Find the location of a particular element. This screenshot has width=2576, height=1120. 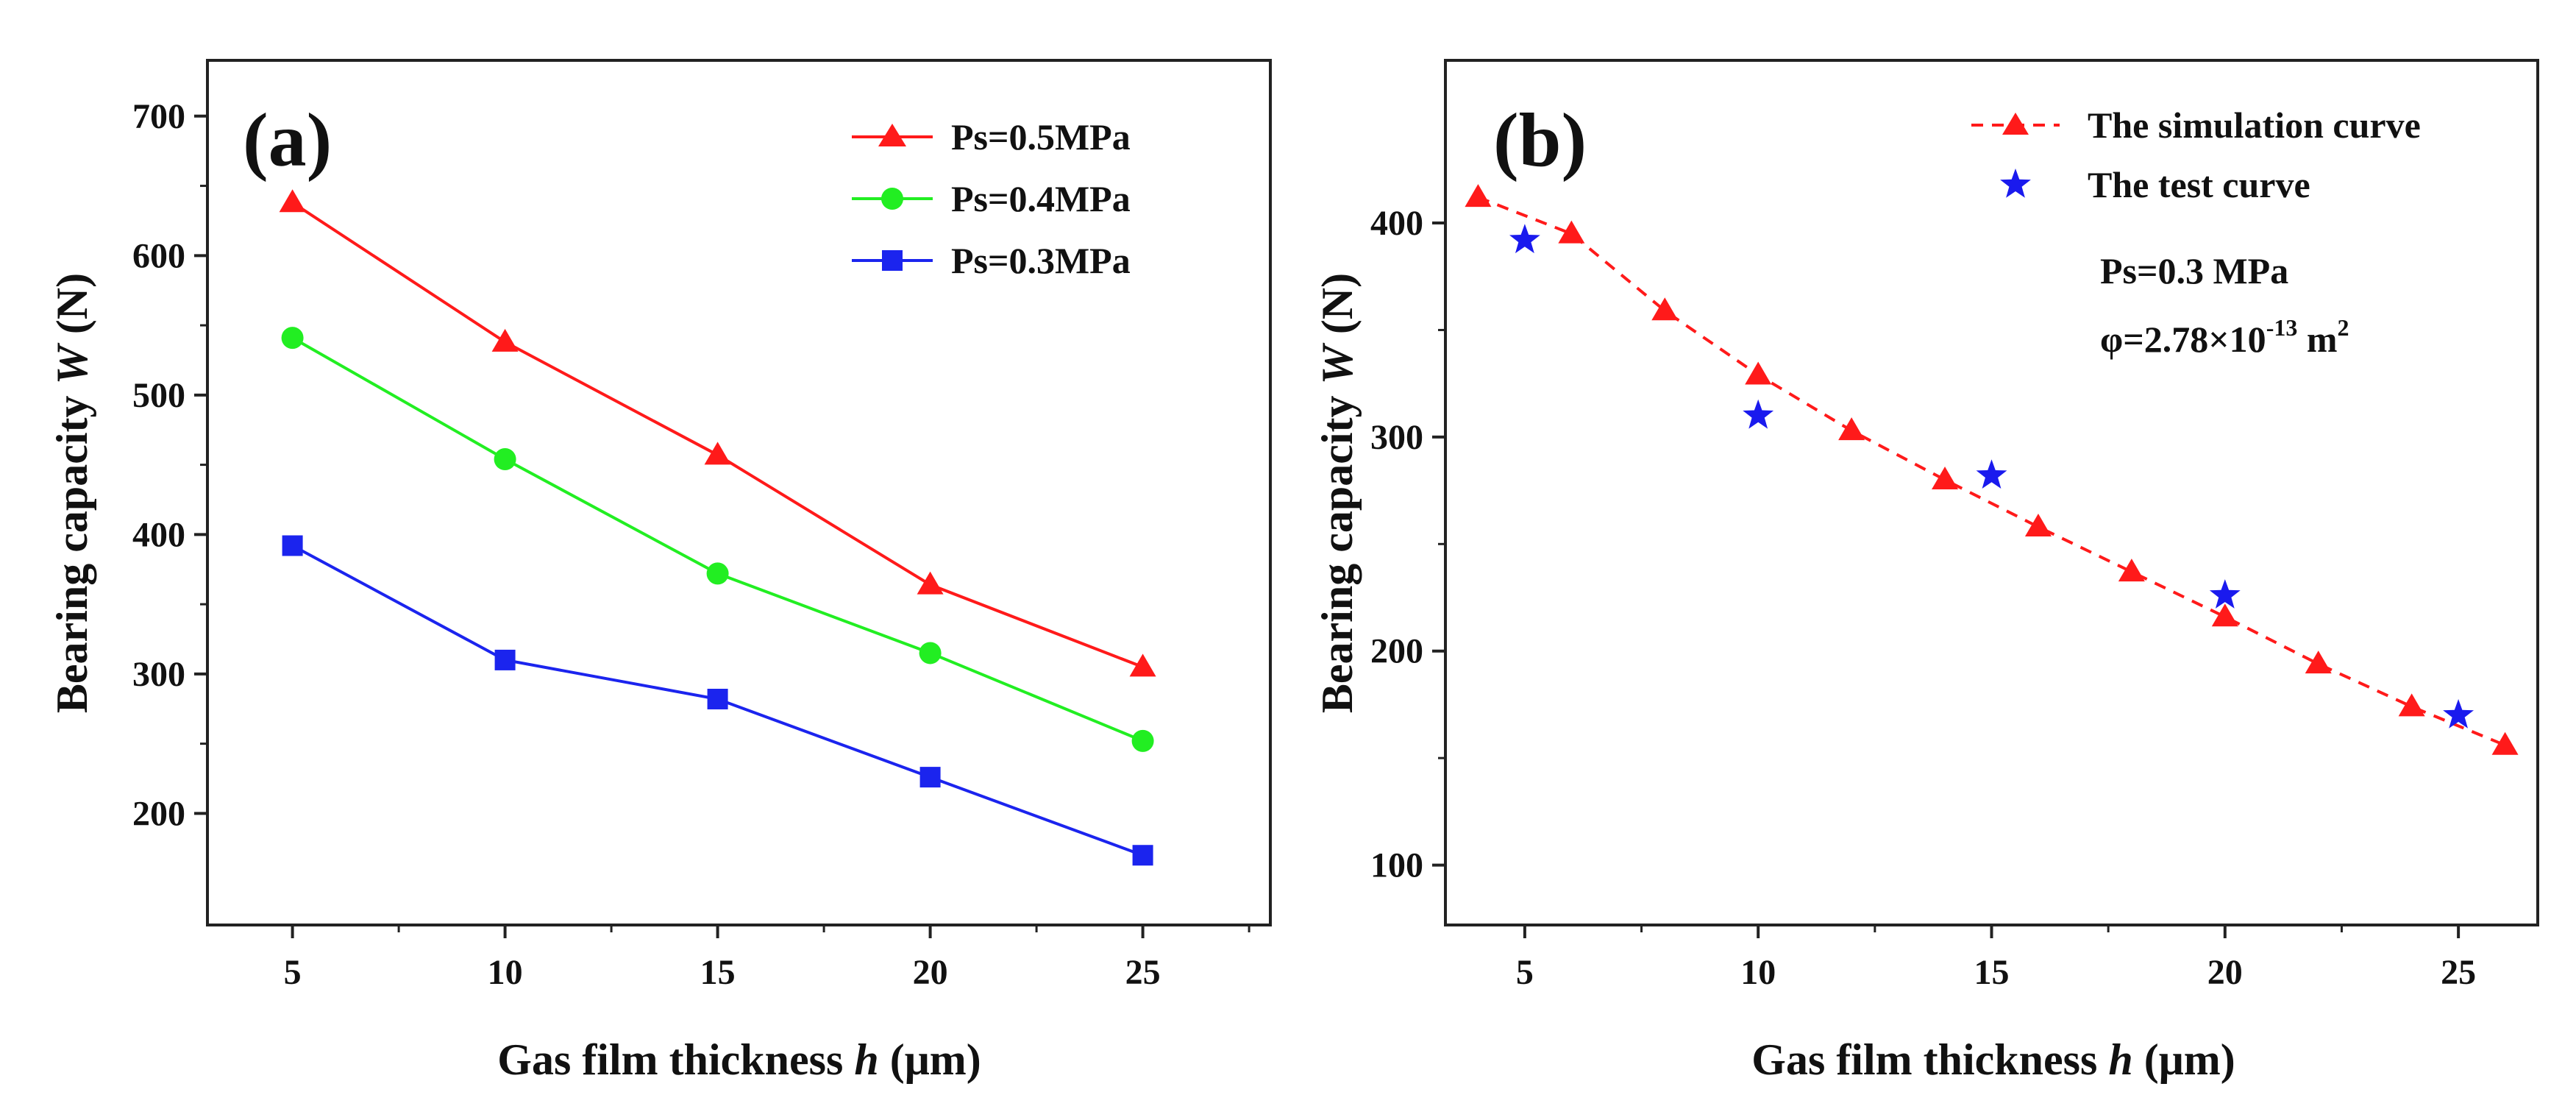

y-tick-label: 500 is located at coordinates (158, 396).